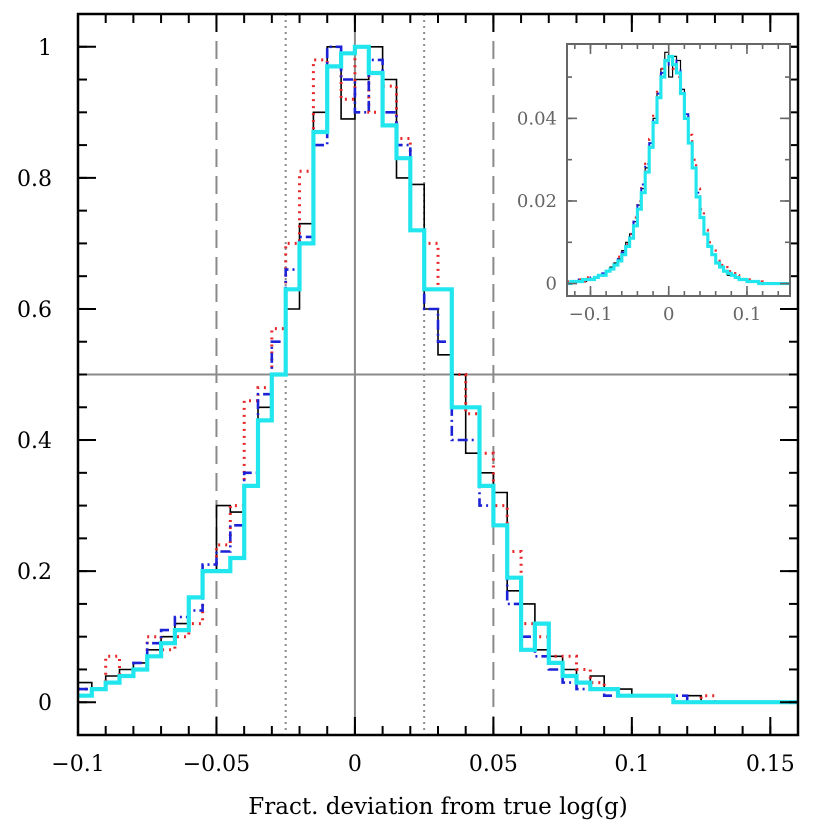  Describe the element at coordinates (34, 441) in the screenshot. I see `main-y-tick-label: 0.4` at that location.